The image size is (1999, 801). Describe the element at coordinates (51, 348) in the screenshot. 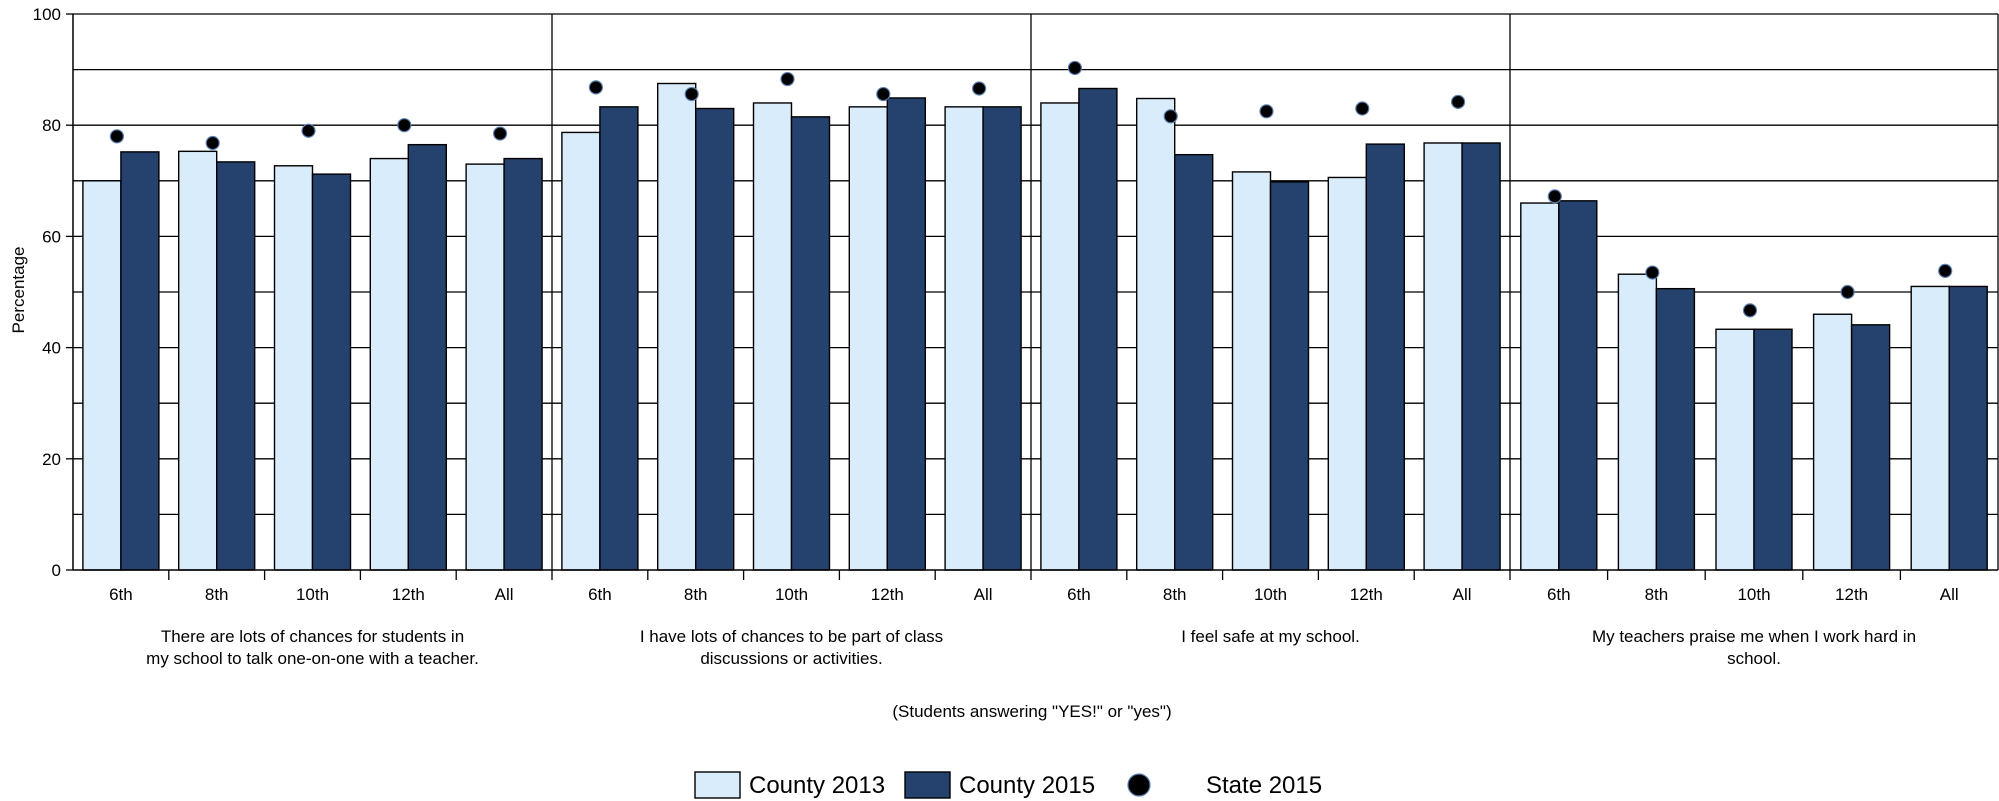

I see `y-tick-label: 40` at that location.